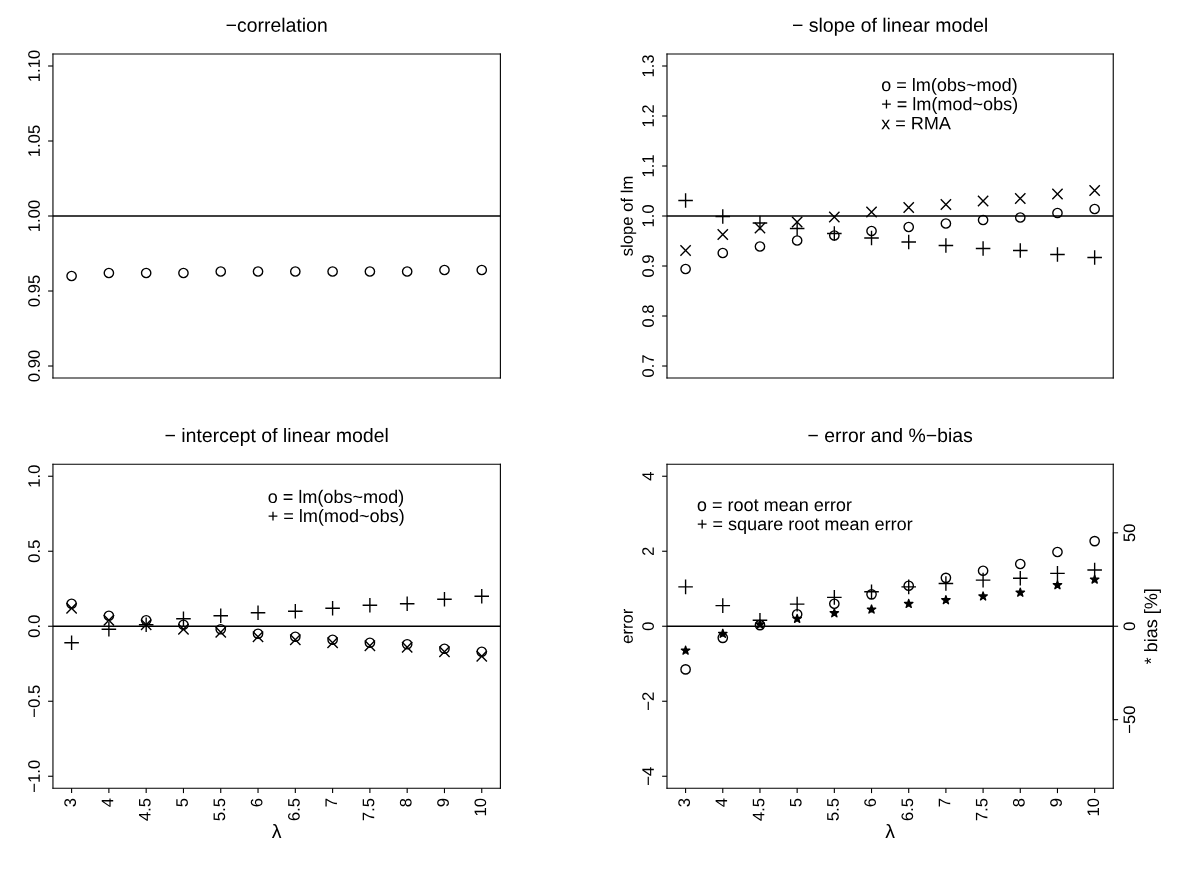  What do you see at coordinates (774, 505) in the screenshot?
I see `annotation: o = root mean error` at bounding box center [774, 505].